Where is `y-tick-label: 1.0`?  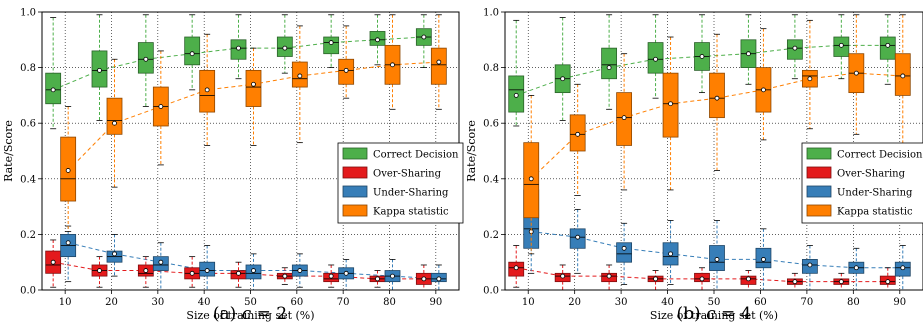 y-tick-label: 1.0 is located at coordinates (28, 13).